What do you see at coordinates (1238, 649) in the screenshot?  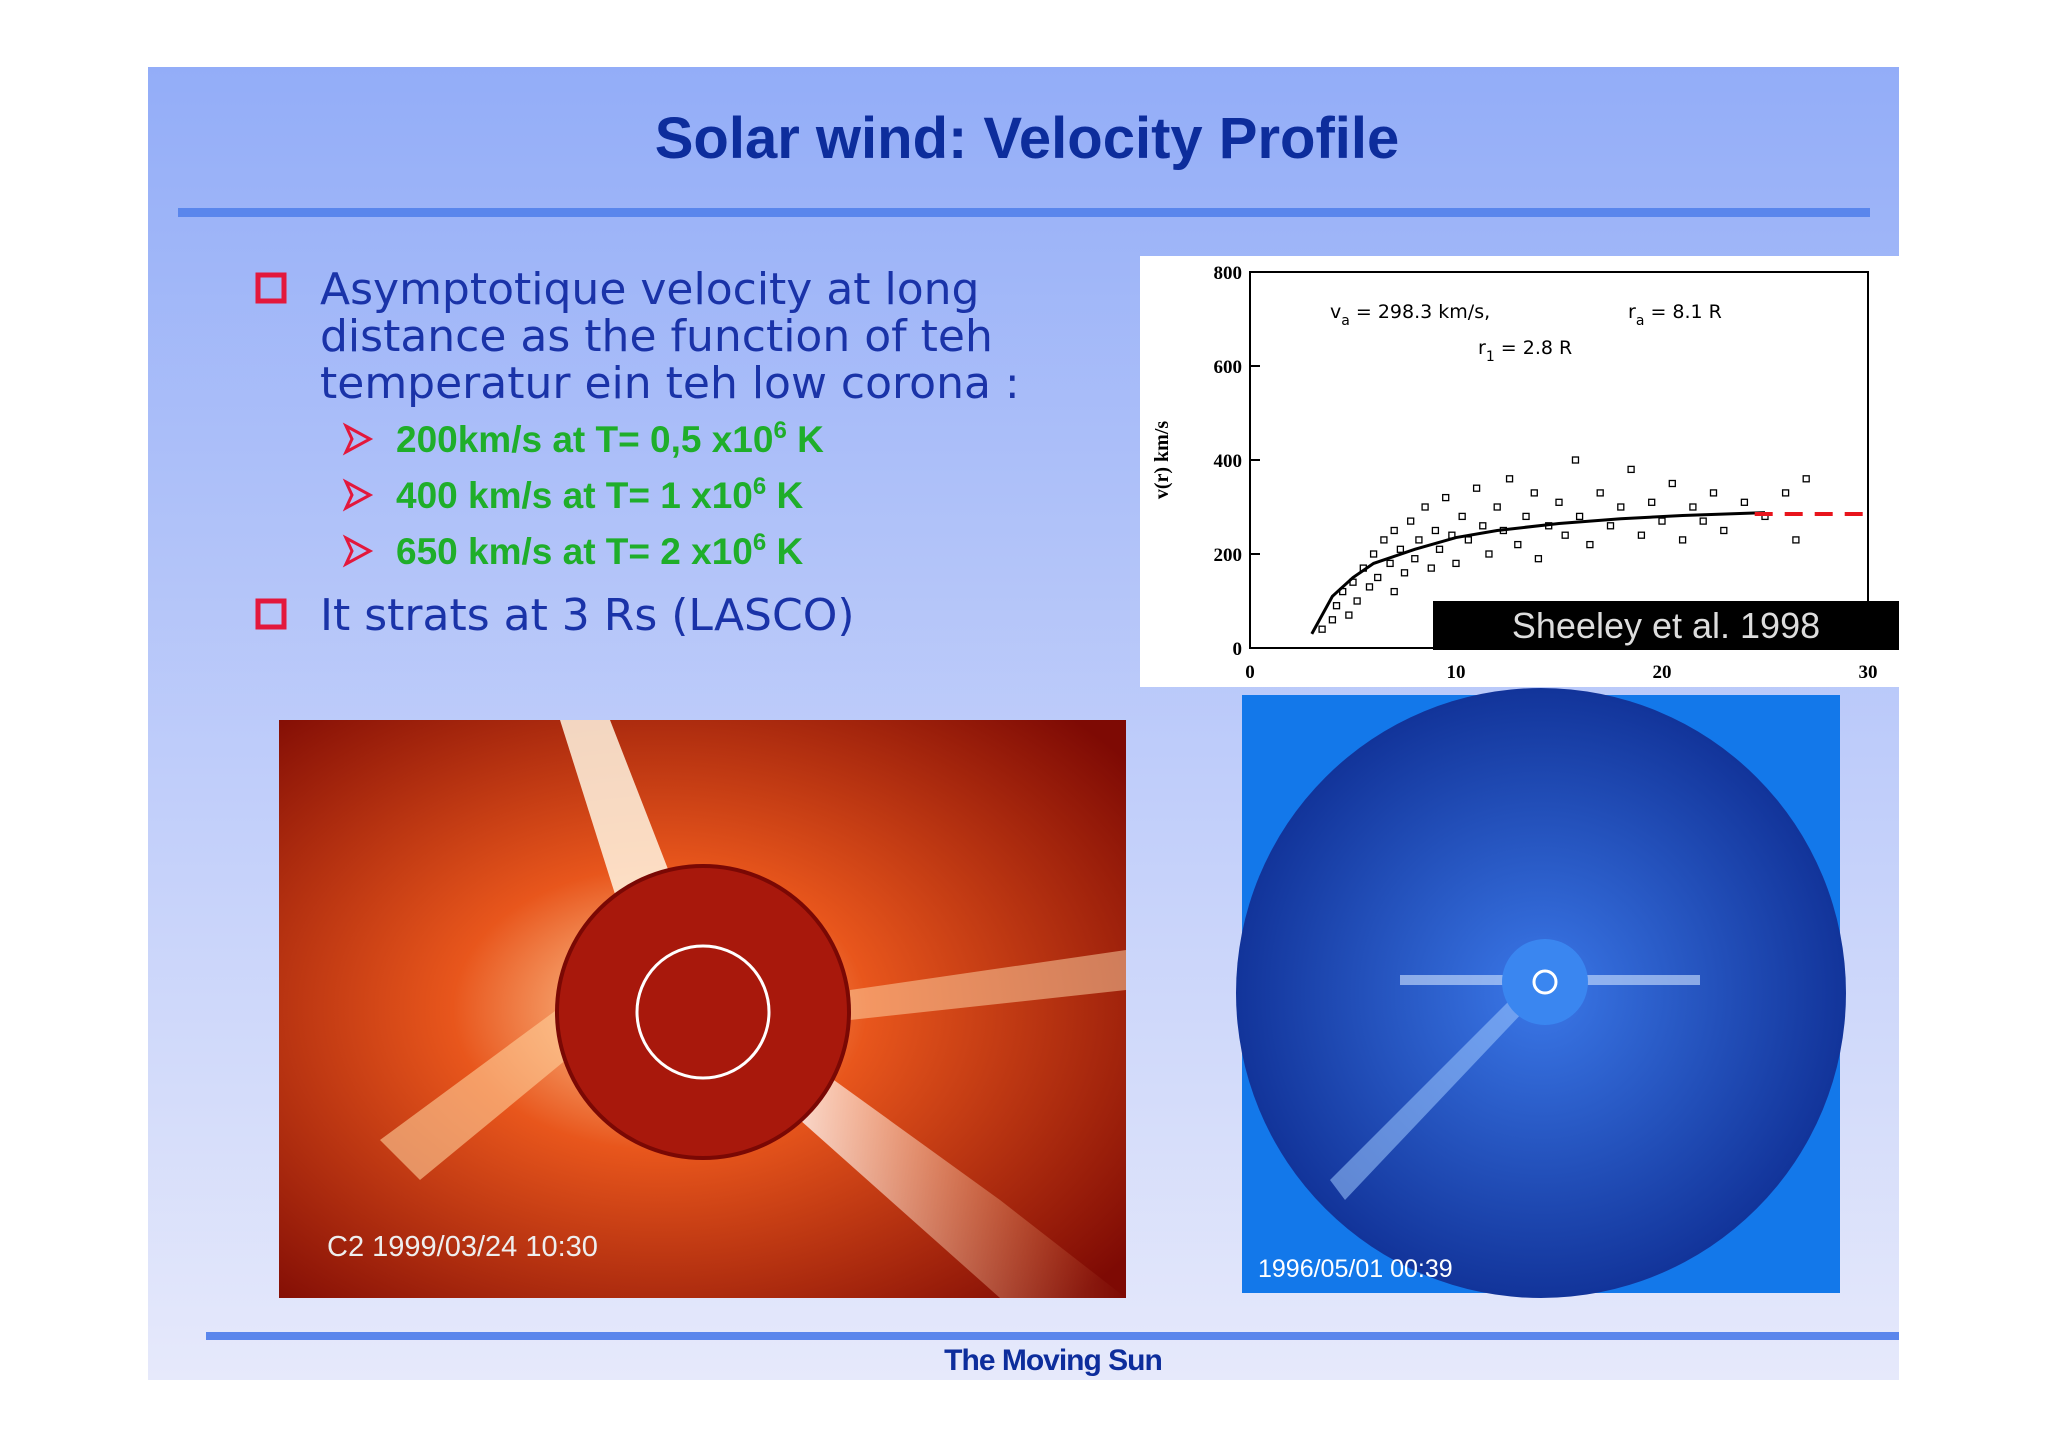 I see `y-tick-label: 0` at bounding box center [1238, 649].